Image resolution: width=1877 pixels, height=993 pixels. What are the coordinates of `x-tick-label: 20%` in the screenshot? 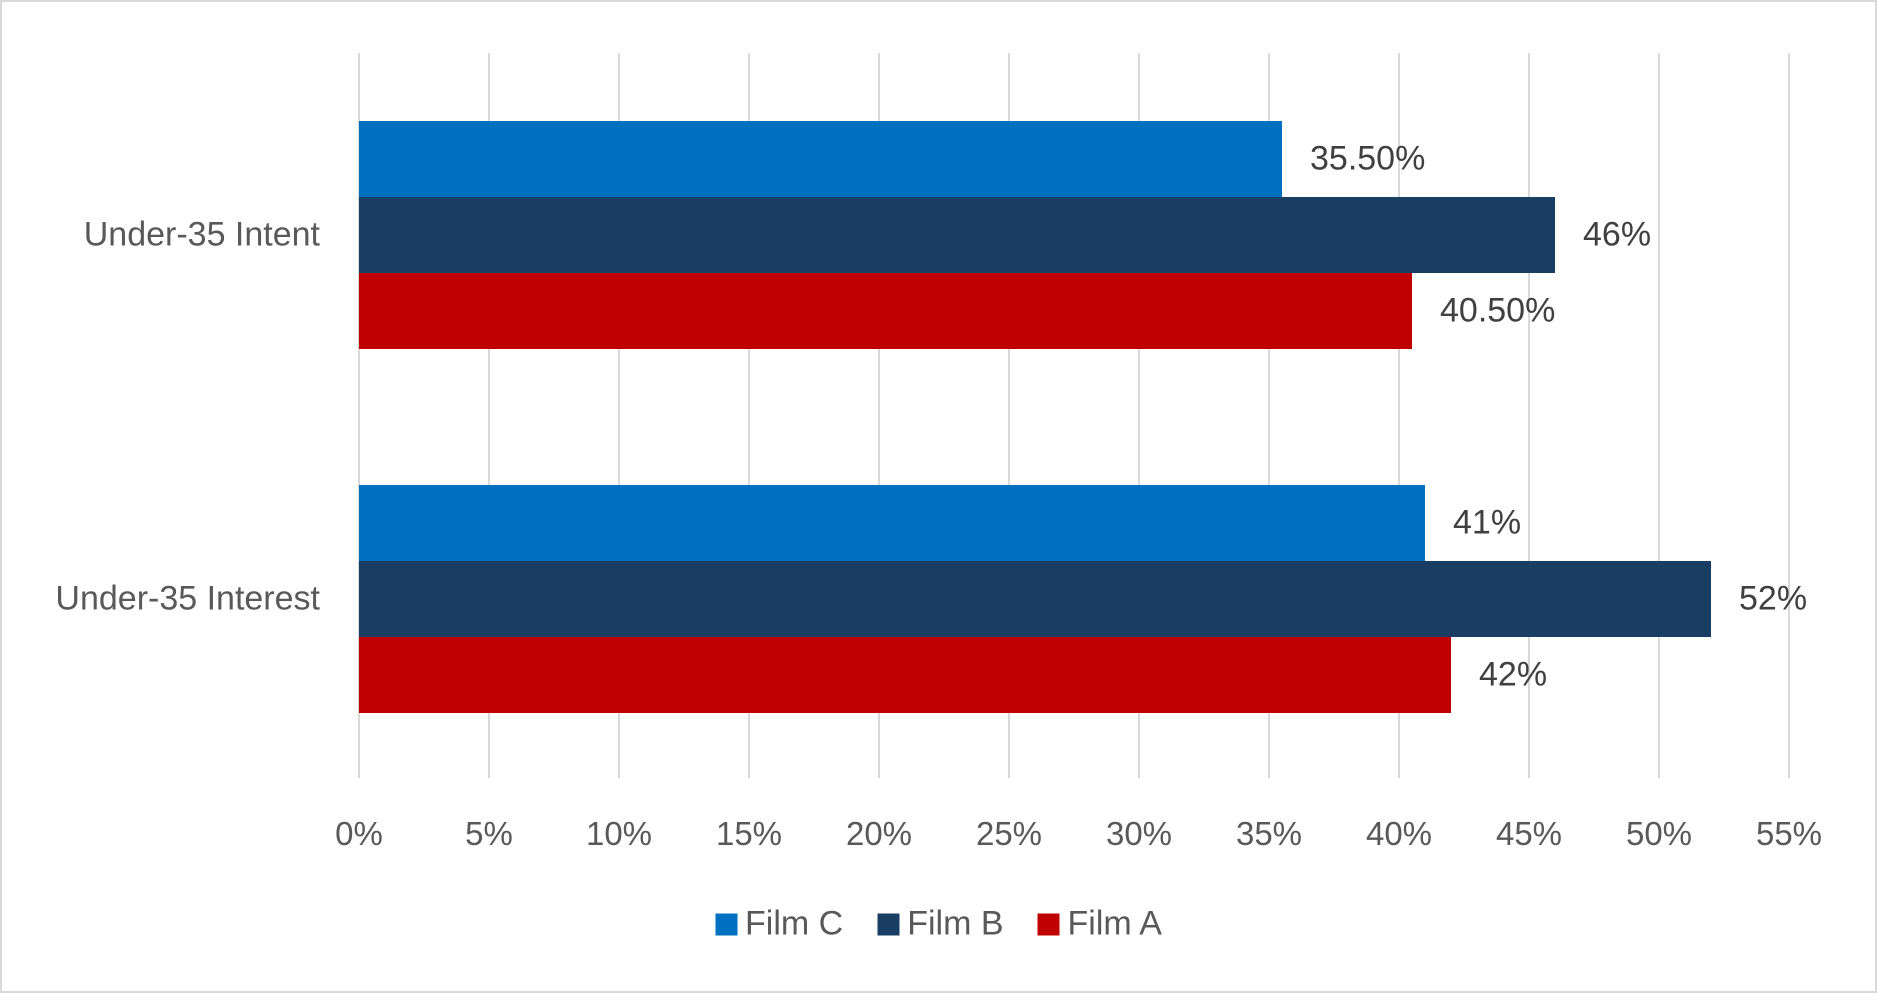 It's located at (879, 833).